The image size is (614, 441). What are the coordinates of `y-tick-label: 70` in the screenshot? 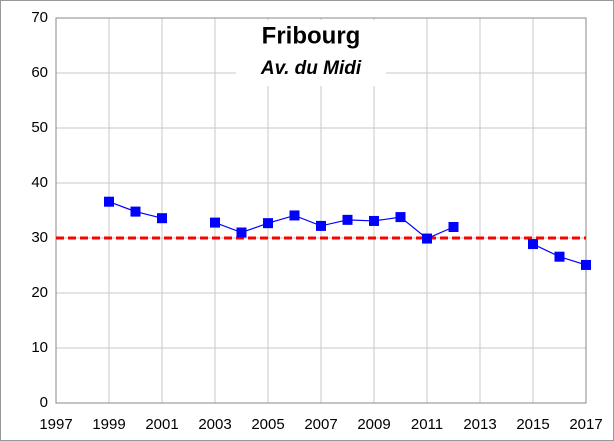 It's located at (39, 17).